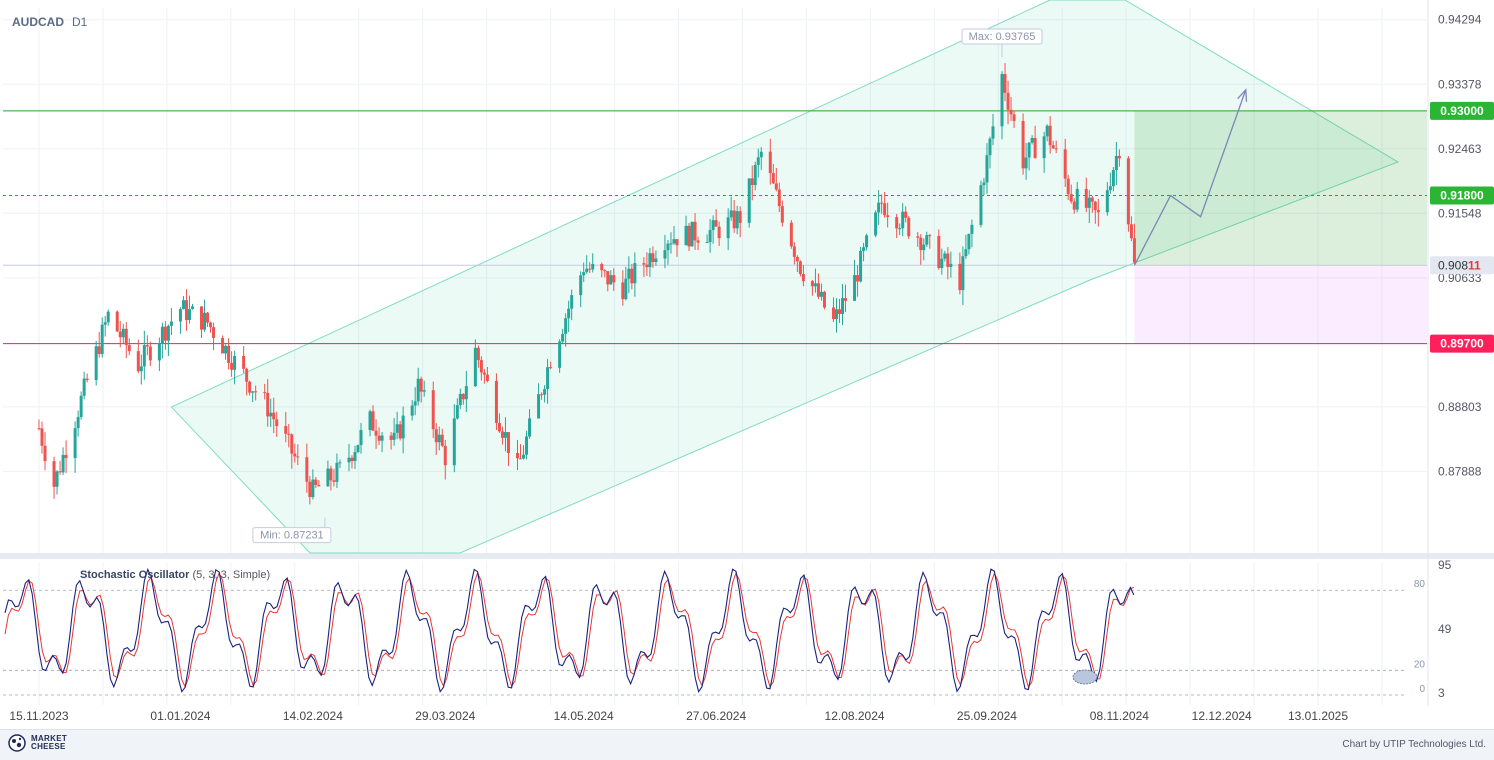 The image size is (1494, 760). What do you see at coordinates (584, 716) in the screenshot?
I see `time-tick: 14.05.2024` at bounding box center [584, 716].